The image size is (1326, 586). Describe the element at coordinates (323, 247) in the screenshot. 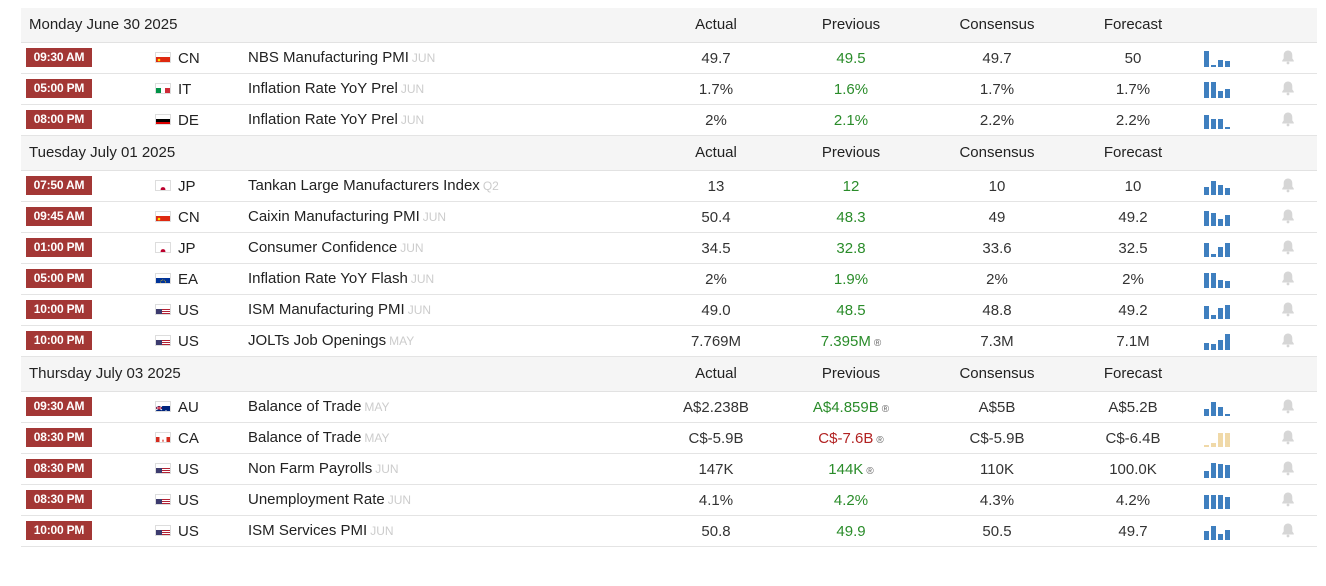

I see `event-name: Consumer Confidence` at that location.